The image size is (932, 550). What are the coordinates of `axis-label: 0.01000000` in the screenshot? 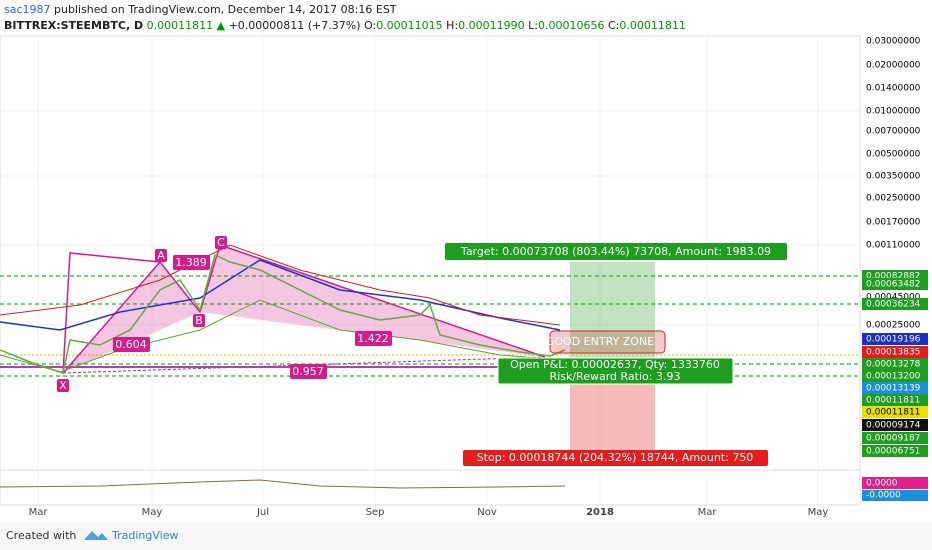 It's located at (893, 112).